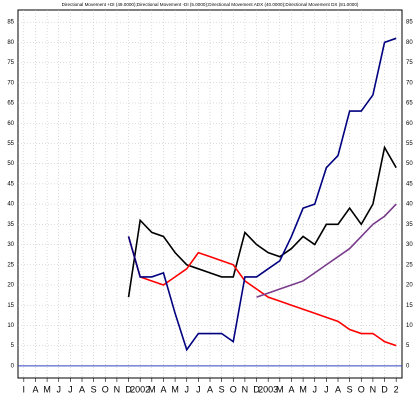 The image size is (420, 400). I want to click on y-tick-label-right: 35, so click(409, 225).